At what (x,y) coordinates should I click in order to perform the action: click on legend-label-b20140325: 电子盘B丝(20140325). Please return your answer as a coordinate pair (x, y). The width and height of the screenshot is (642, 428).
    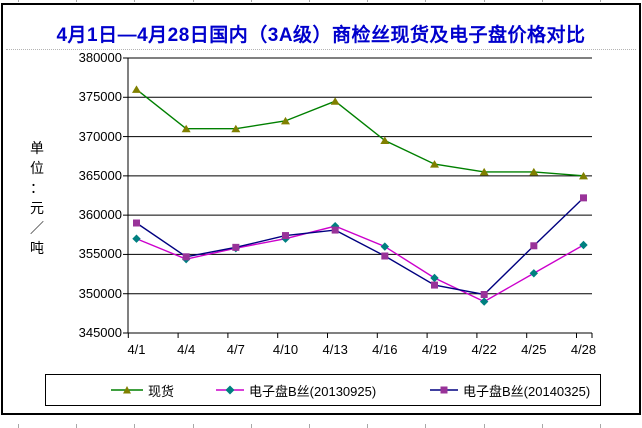
    Looking at the image, I should click on (527, 391).